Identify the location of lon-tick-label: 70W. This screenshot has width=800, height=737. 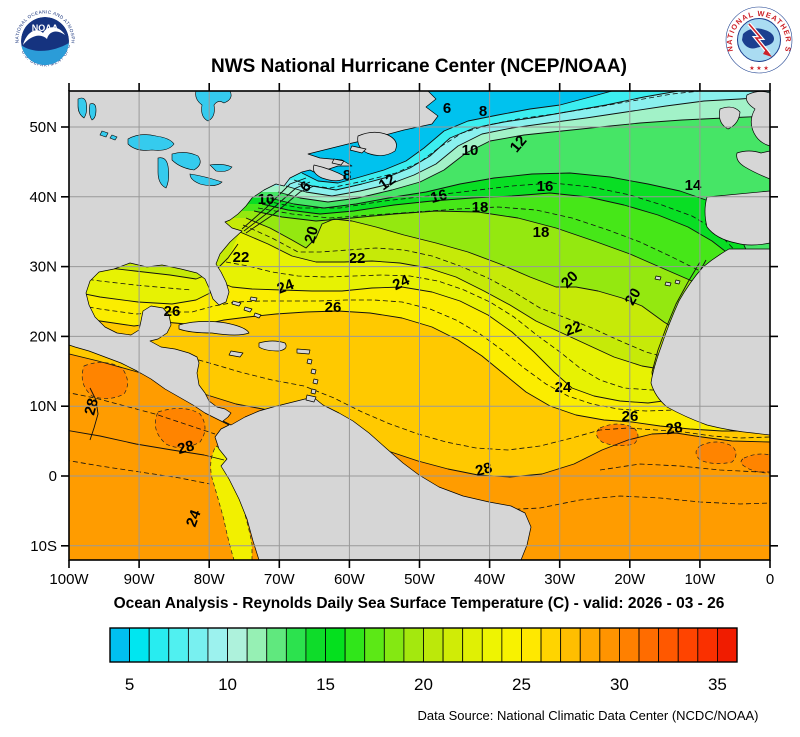
(280, 579).